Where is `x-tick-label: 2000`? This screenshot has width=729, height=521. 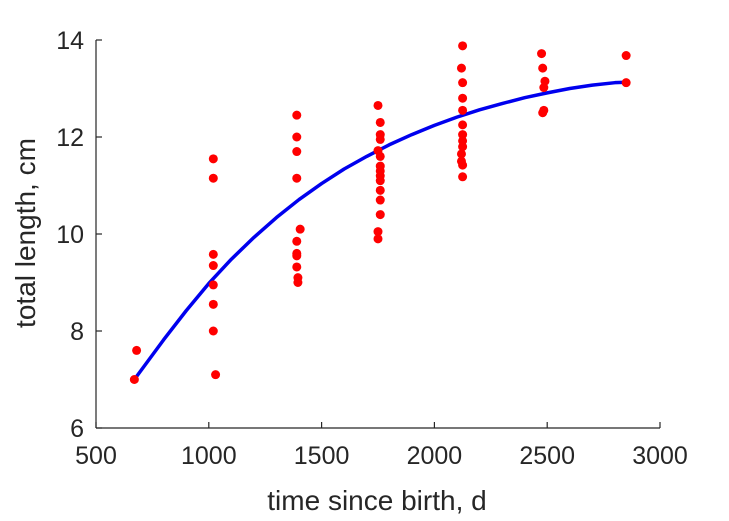 x-tick-label: 2000 is located at coordinates (435, 456).